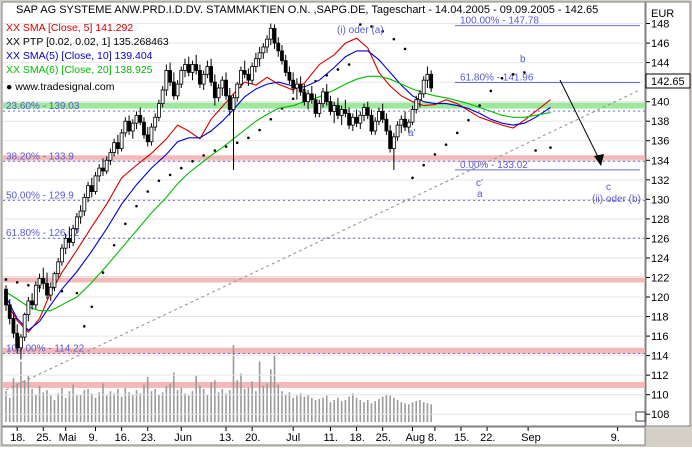 Image resolution: width=692 pixels, height=452 pixels. I want to click on watermark-text: www.tradesignal.com, so click(64, 87).